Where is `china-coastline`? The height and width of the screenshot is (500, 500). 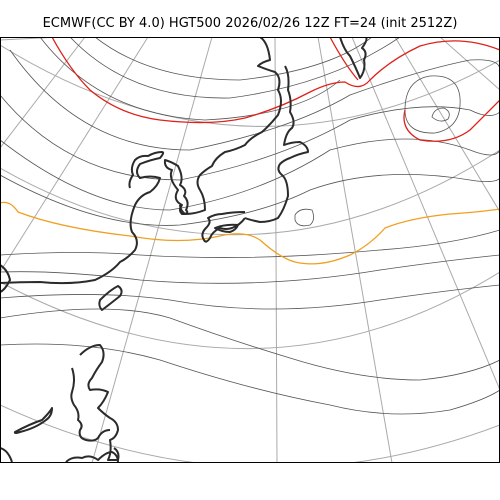
china-coastline is located at coordinates (6, 455).